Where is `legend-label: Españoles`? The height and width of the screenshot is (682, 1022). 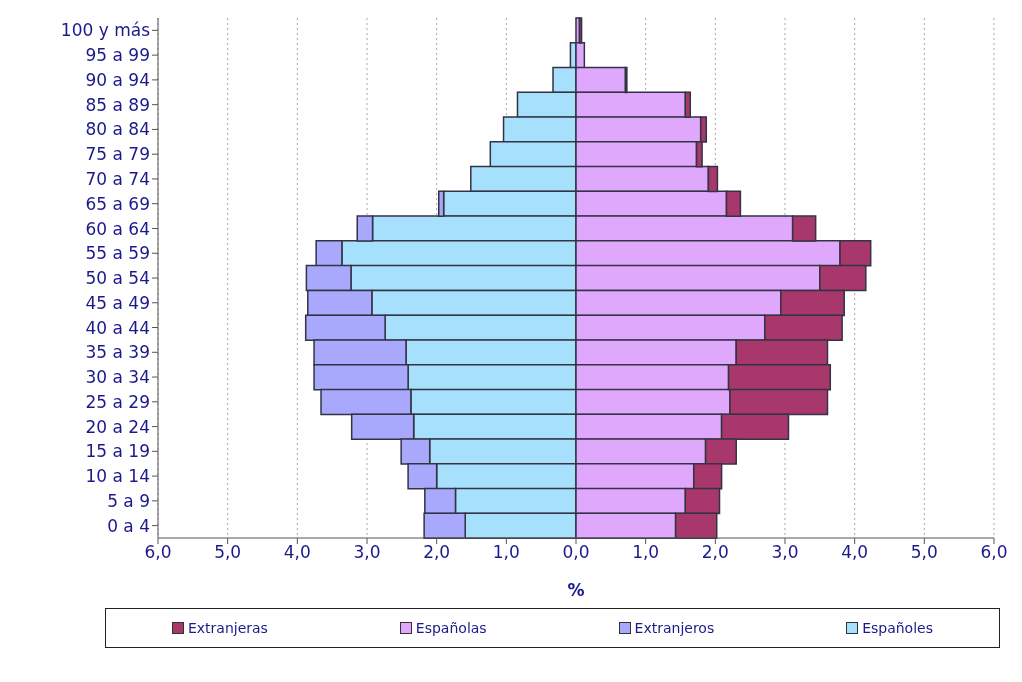 legend-label: Españoles is located at coordinates (897, 628).